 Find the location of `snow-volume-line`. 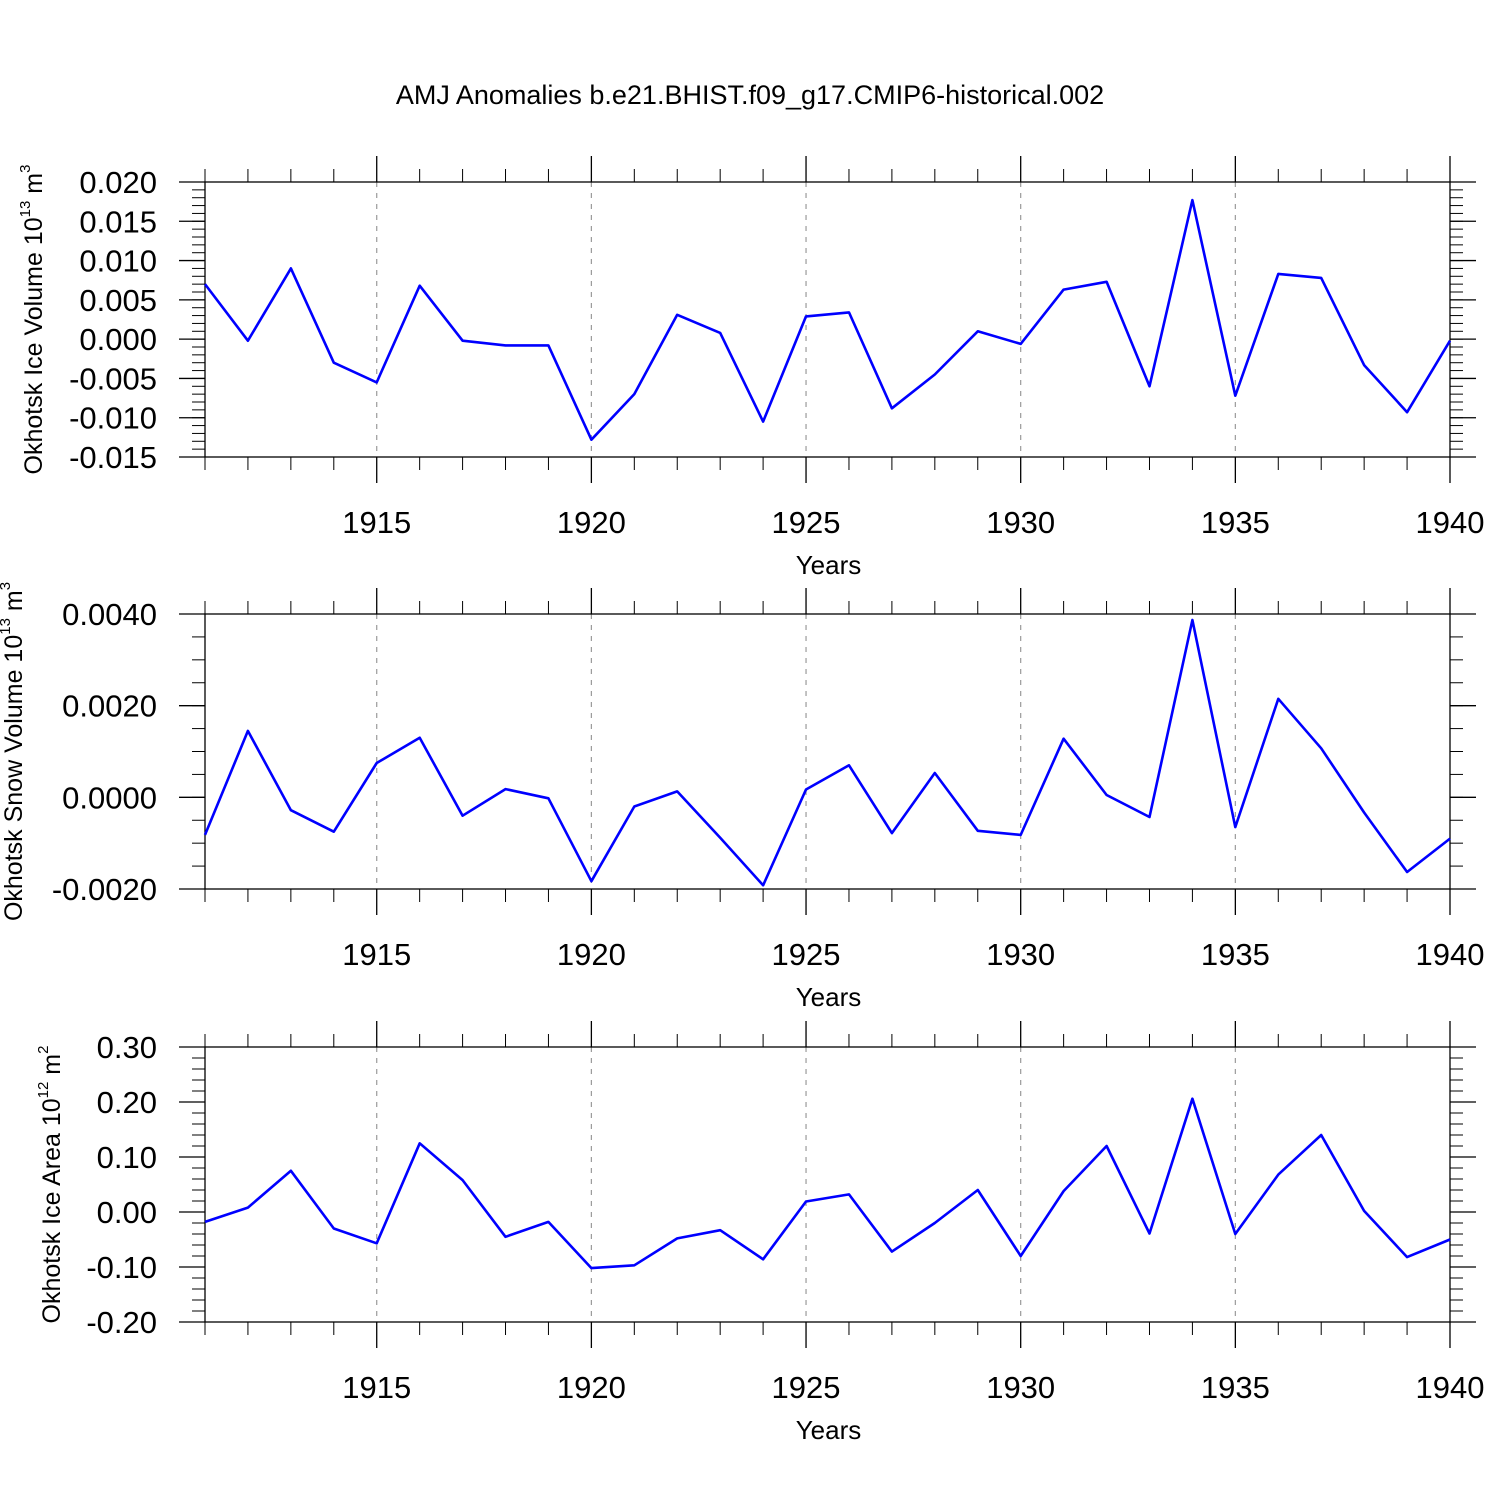

snow-volume-line is located at coordinates (827, 752).